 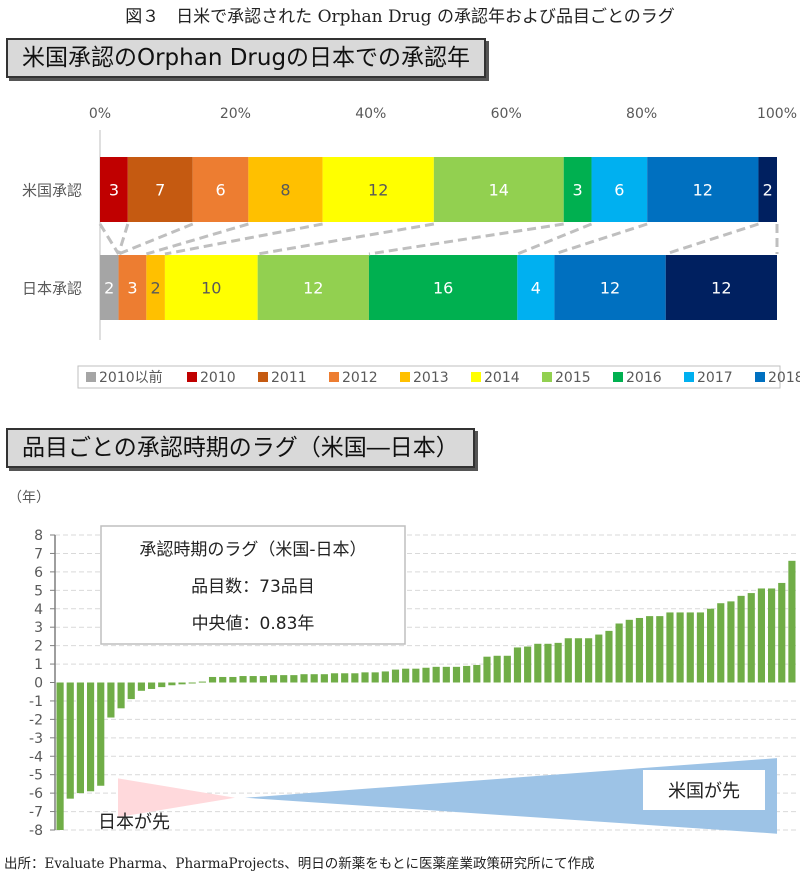 What do you see at coordinates (777, 114) in the screenshot?
I see `x-tick-label: 100%` at bounding box center [777, 114].